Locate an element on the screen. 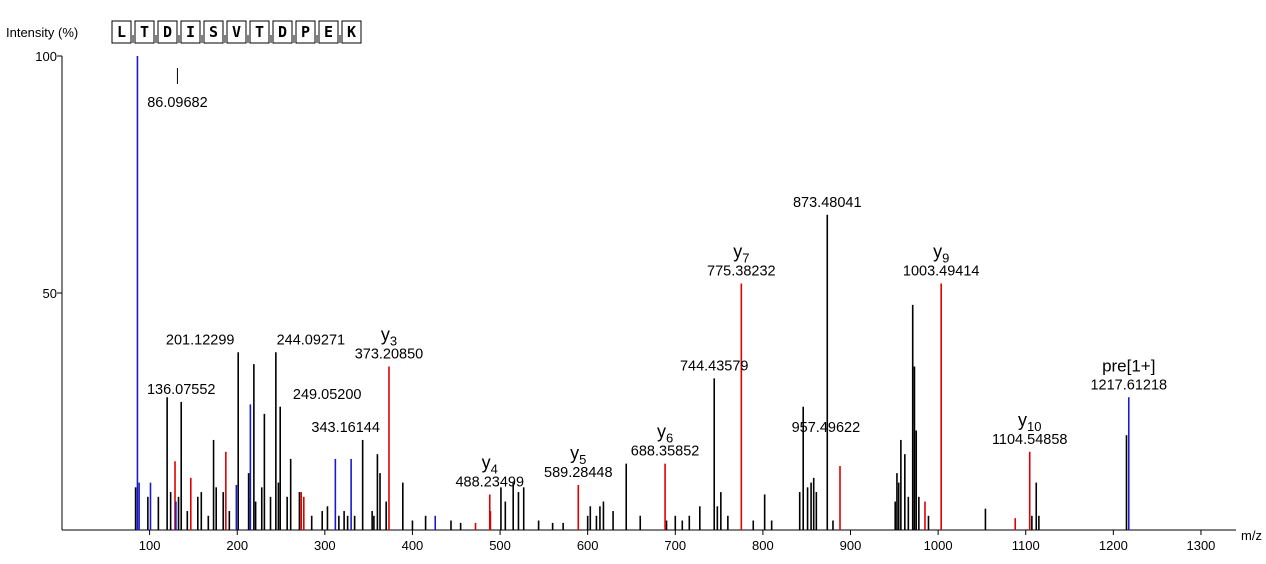 This screenshot has width=1266, height=564. sequence-residue-letter: P is located at coordinates (305, 32).